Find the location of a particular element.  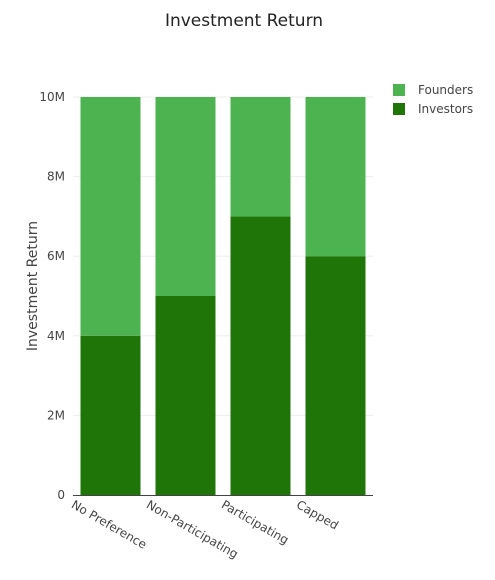

y-axis-title: Investment Return is located at coordinates (33, 286).